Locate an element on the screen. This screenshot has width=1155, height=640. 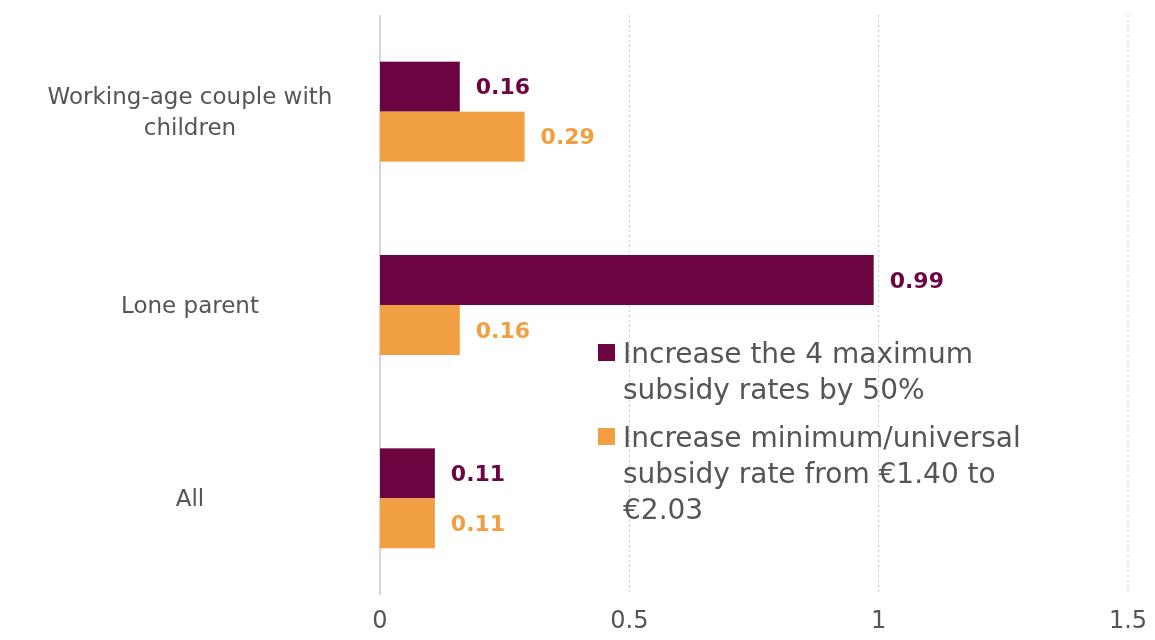
x-tick-label: 0.5 is located at coordinates (629, 620).